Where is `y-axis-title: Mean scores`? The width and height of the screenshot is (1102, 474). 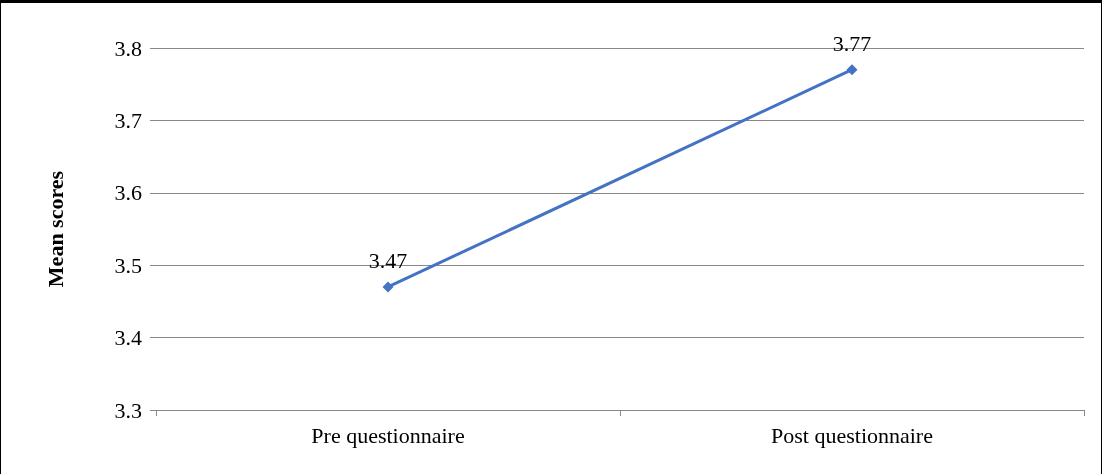 y-axis-title: Mean scores is located at coordinates (55, 229).